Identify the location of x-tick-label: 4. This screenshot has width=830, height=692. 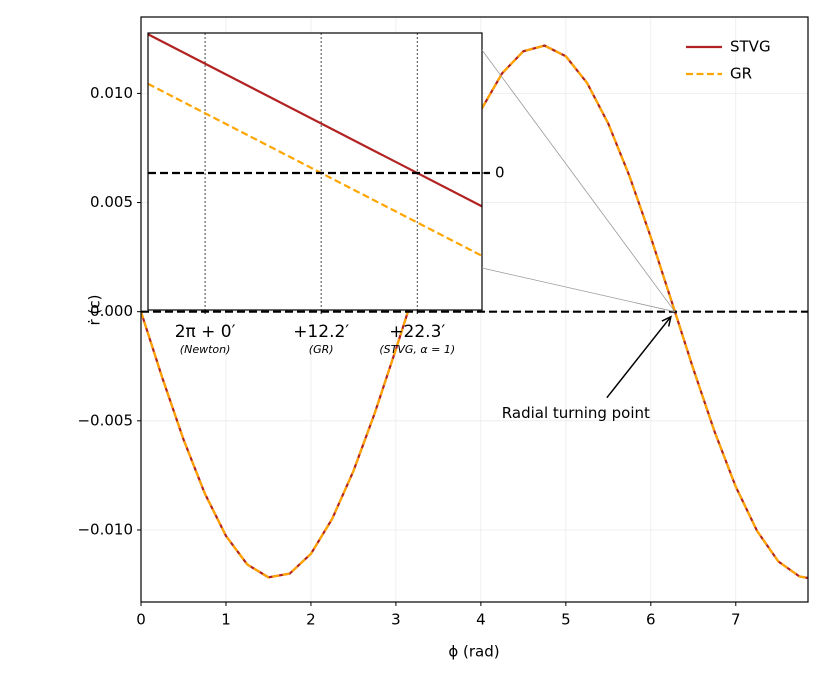
(481, 620).